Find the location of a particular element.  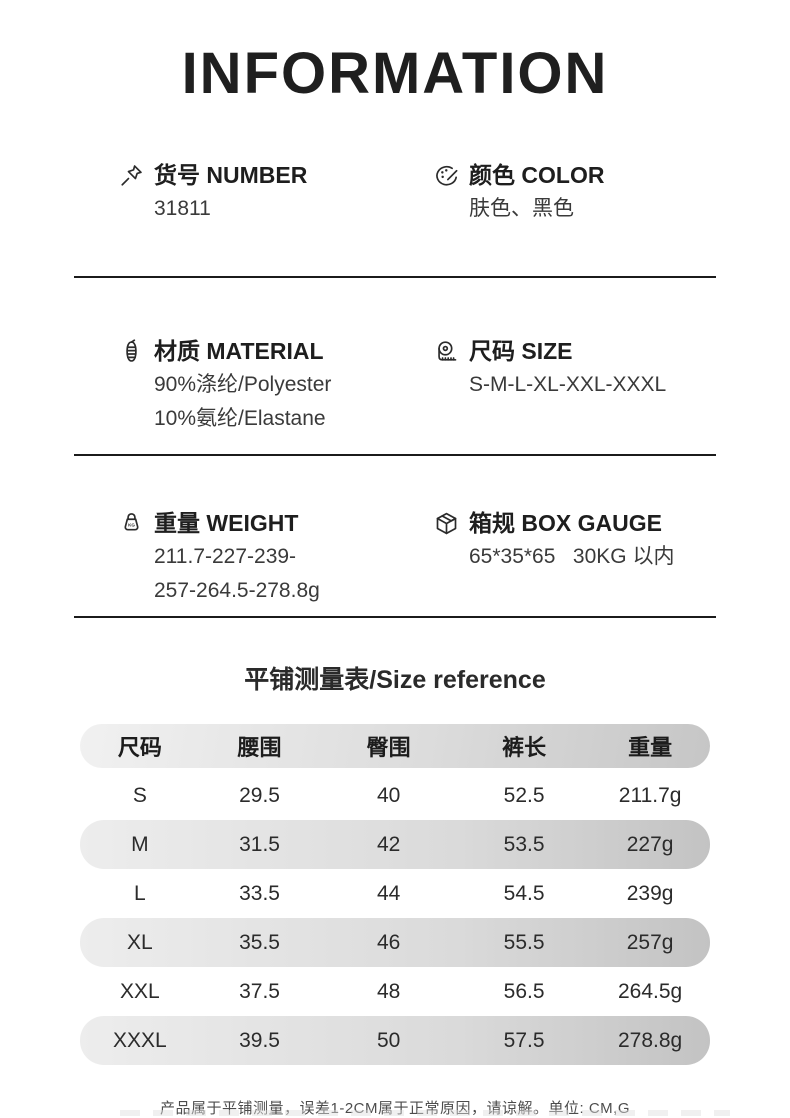

section-box-gauge: 箱规 BOX GAUGE 65*35*65 30KG 以内 is located at coordinates (552, 557).